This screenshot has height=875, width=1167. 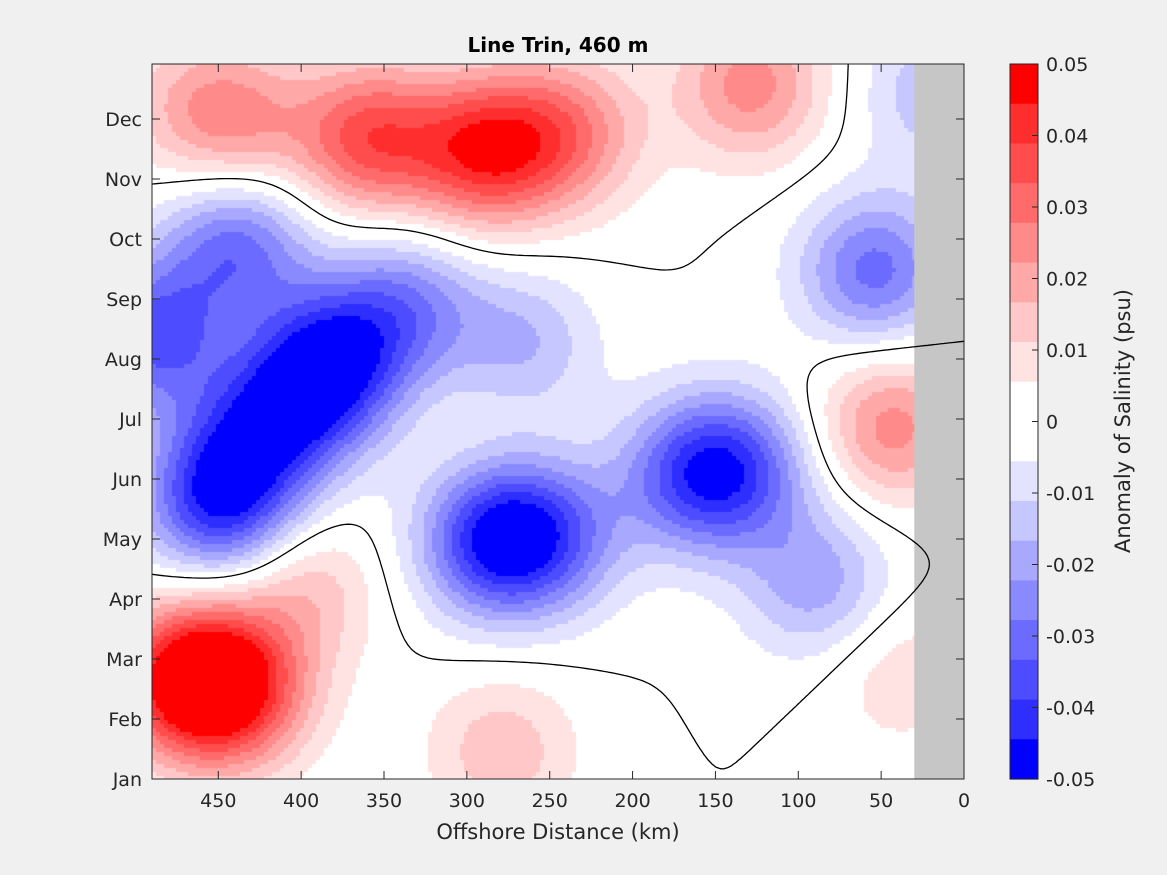 I want to click on colorbar-tick-label: -0.05, so click(x=1070, y=780).